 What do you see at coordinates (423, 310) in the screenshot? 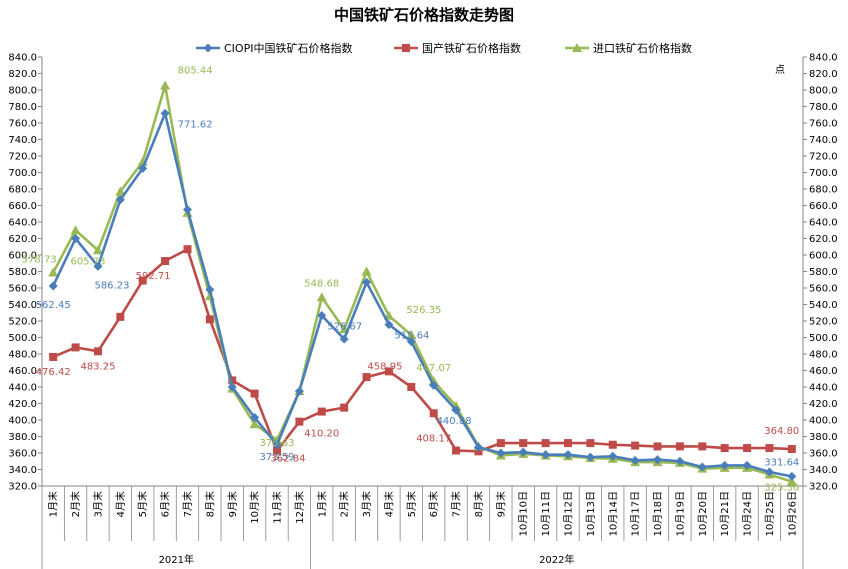
I see `data-label: 526.35` at bounding box center [423, 310].